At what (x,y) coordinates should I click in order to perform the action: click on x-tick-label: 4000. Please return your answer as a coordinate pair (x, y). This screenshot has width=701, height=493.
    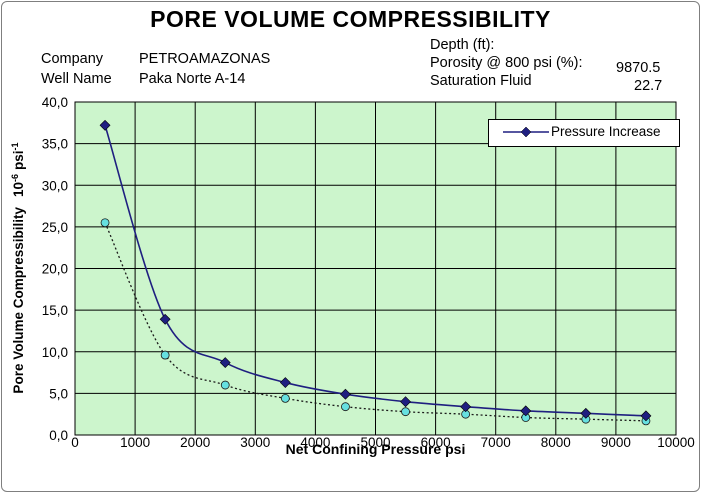
    Looking at the image, I should click on (315, 442).